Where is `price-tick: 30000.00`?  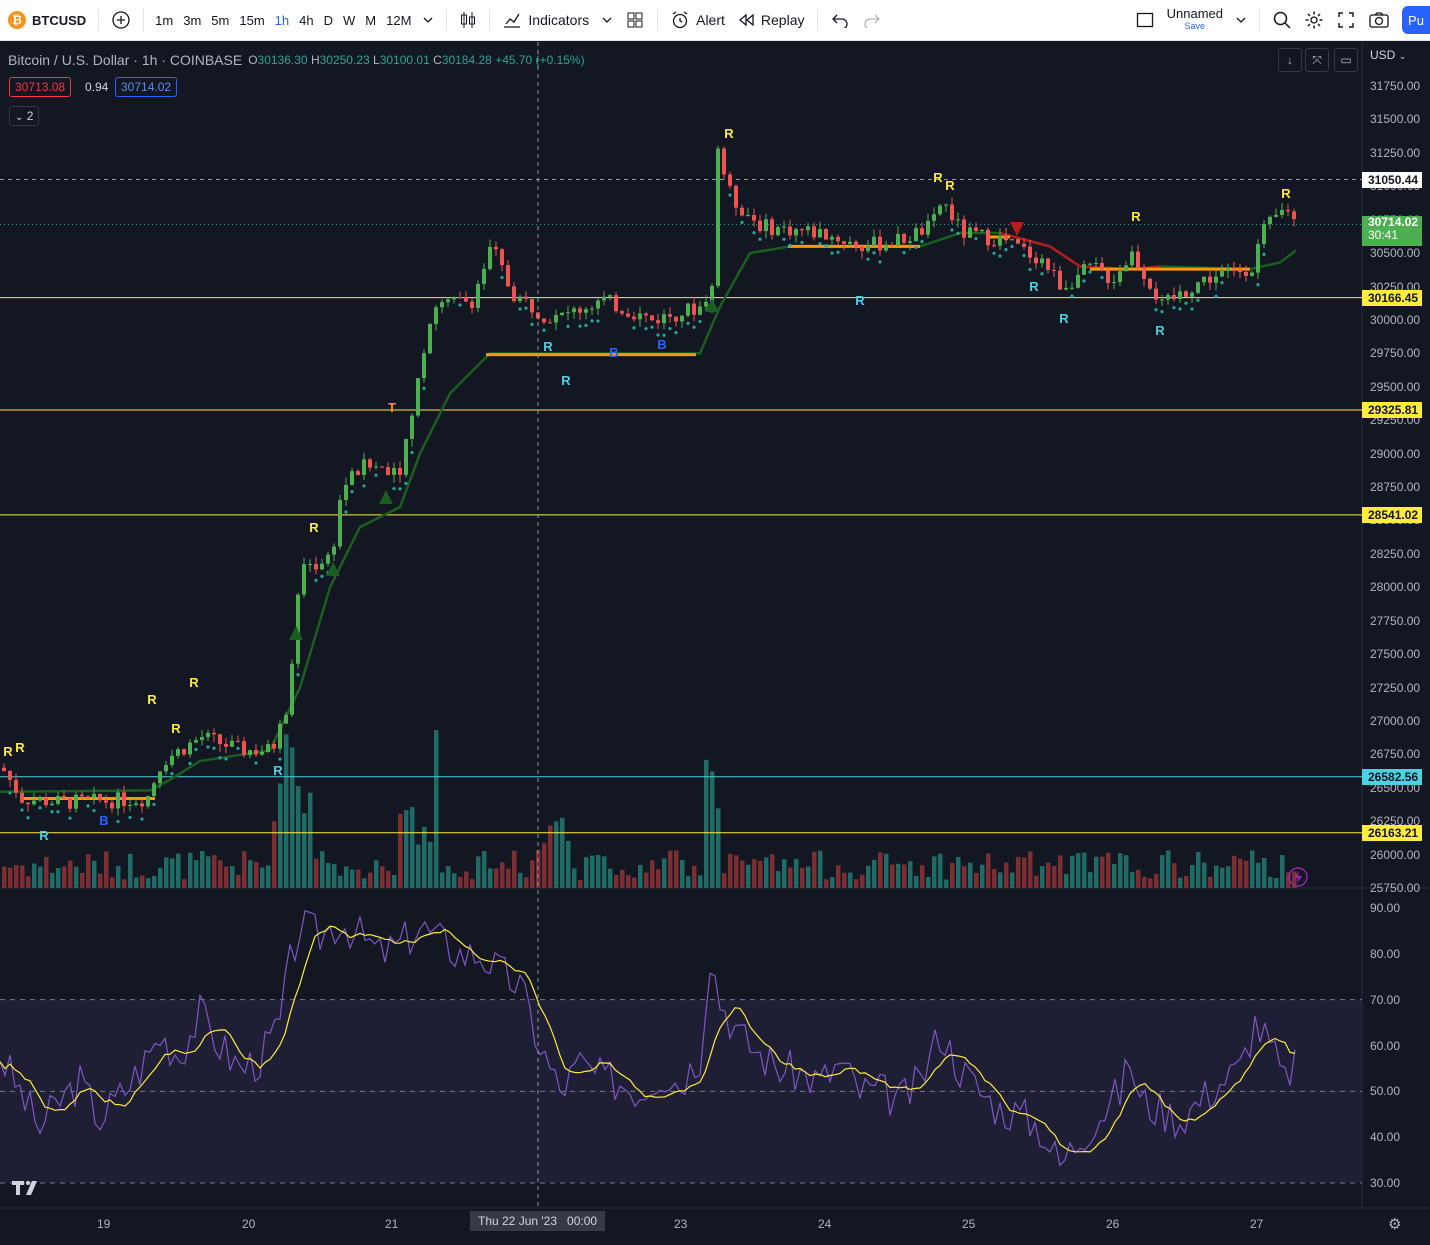
price-tick: 30000.00 is located at coordinates (1395, 319).